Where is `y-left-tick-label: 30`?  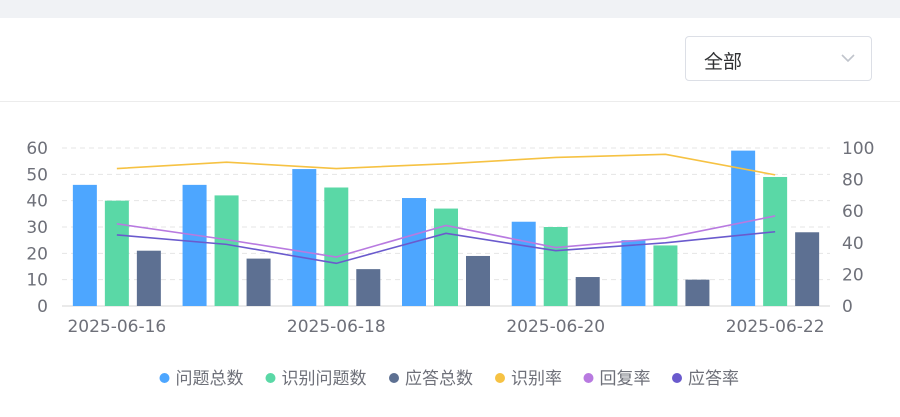 y-left-tick-label: 30 is located at coordinates (37, 228).